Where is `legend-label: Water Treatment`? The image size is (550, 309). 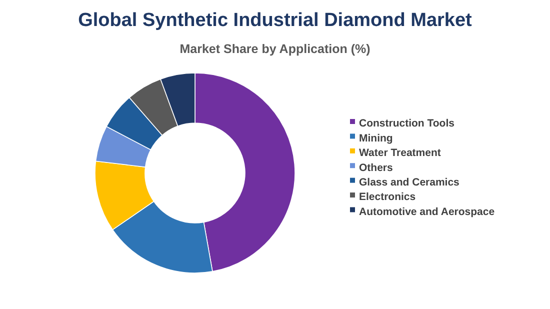
legend-label: Water Treatment is located at coordinates (400, 153).